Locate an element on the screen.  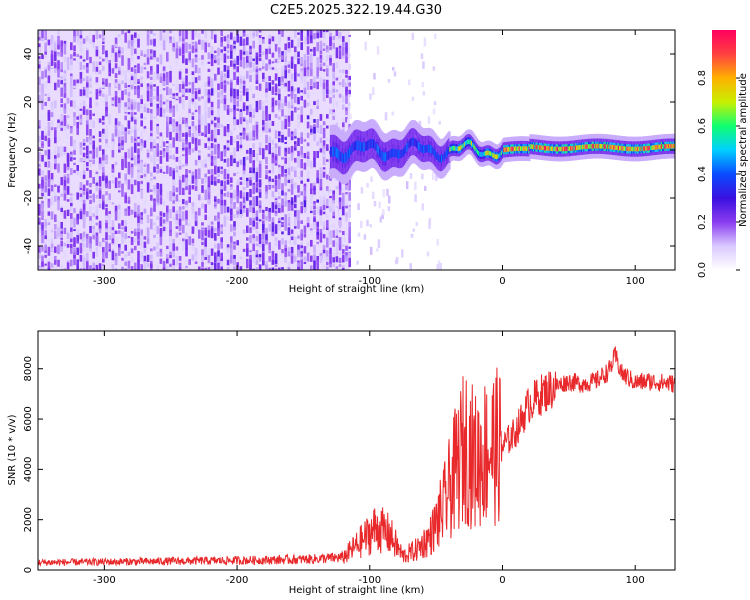
y-tick-label: 40 is located at coordinates (28, 54).